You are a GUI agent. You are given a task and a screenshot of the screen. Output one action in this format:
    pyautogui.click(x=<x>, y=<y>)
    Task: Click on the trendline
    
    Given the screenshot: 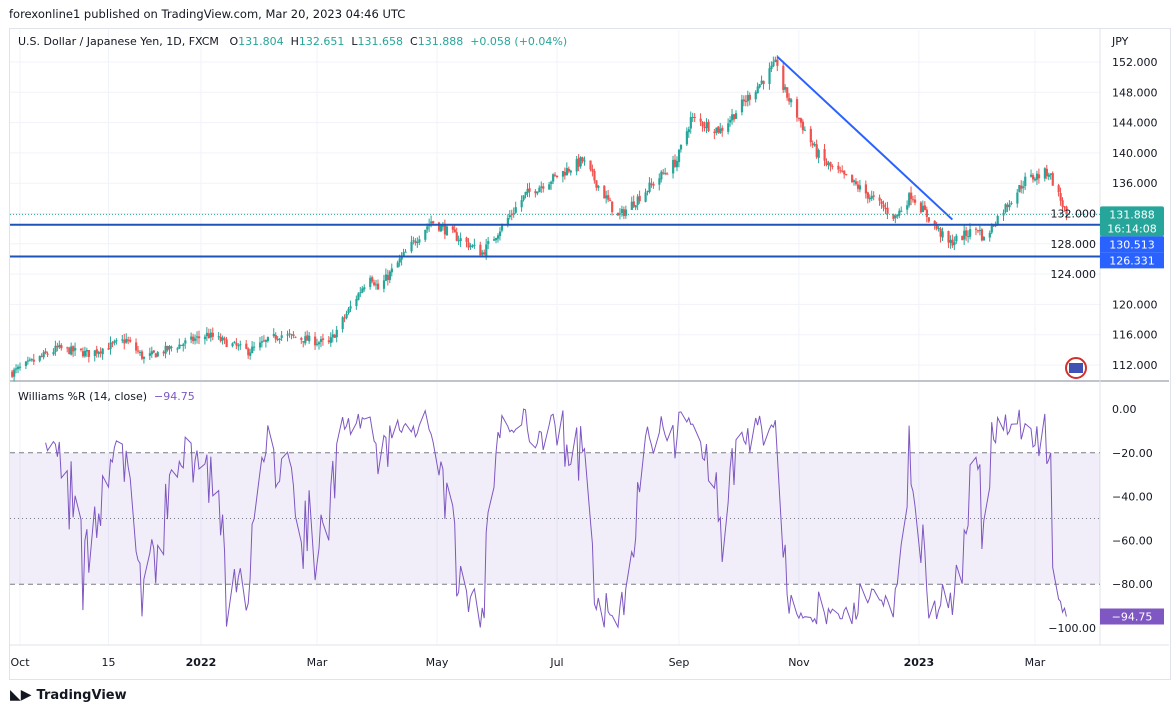 What is the action you would take?
    pyautogui.click(x=865, y=138)
    